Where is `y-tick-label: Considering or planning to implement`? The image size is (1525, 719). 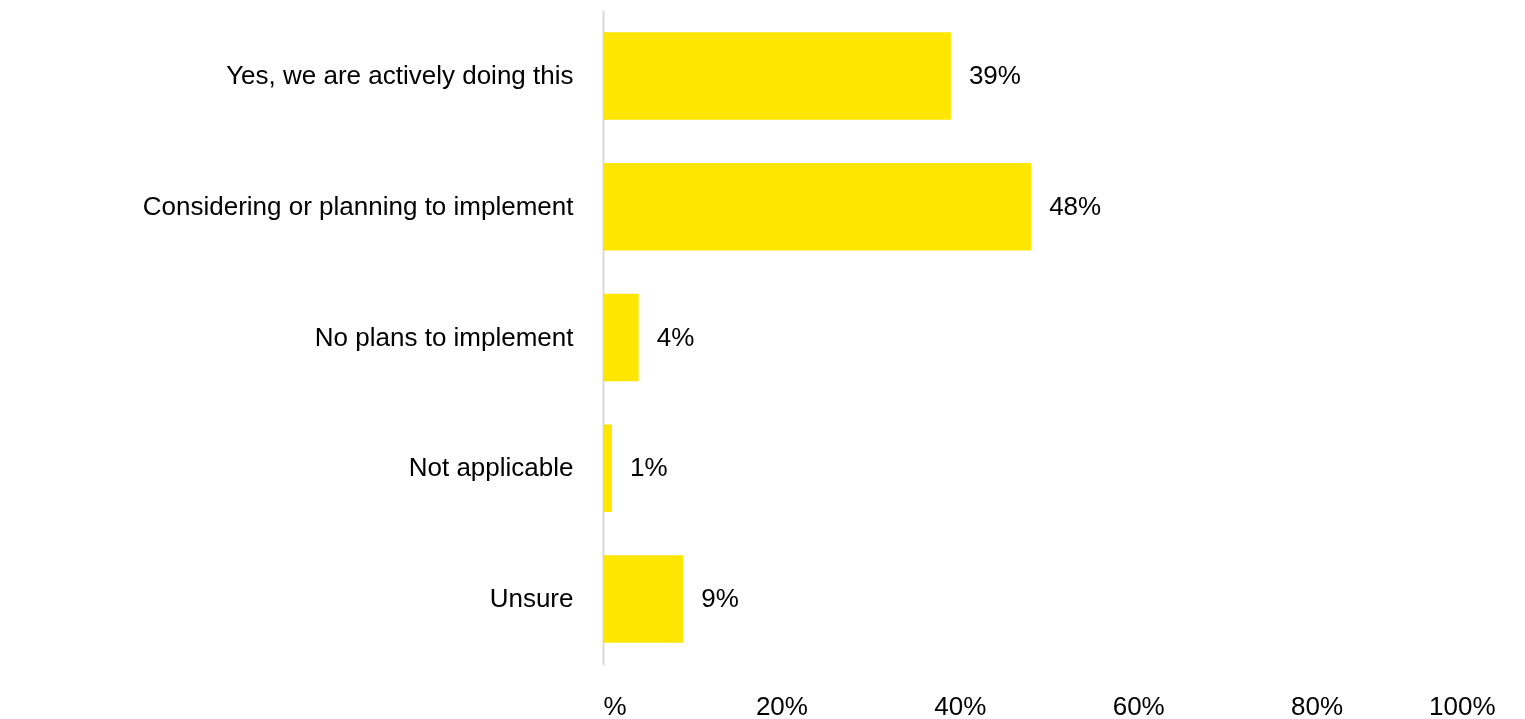
y-tick-label: Considering or planning to implement is located at coordinates (358, 205).